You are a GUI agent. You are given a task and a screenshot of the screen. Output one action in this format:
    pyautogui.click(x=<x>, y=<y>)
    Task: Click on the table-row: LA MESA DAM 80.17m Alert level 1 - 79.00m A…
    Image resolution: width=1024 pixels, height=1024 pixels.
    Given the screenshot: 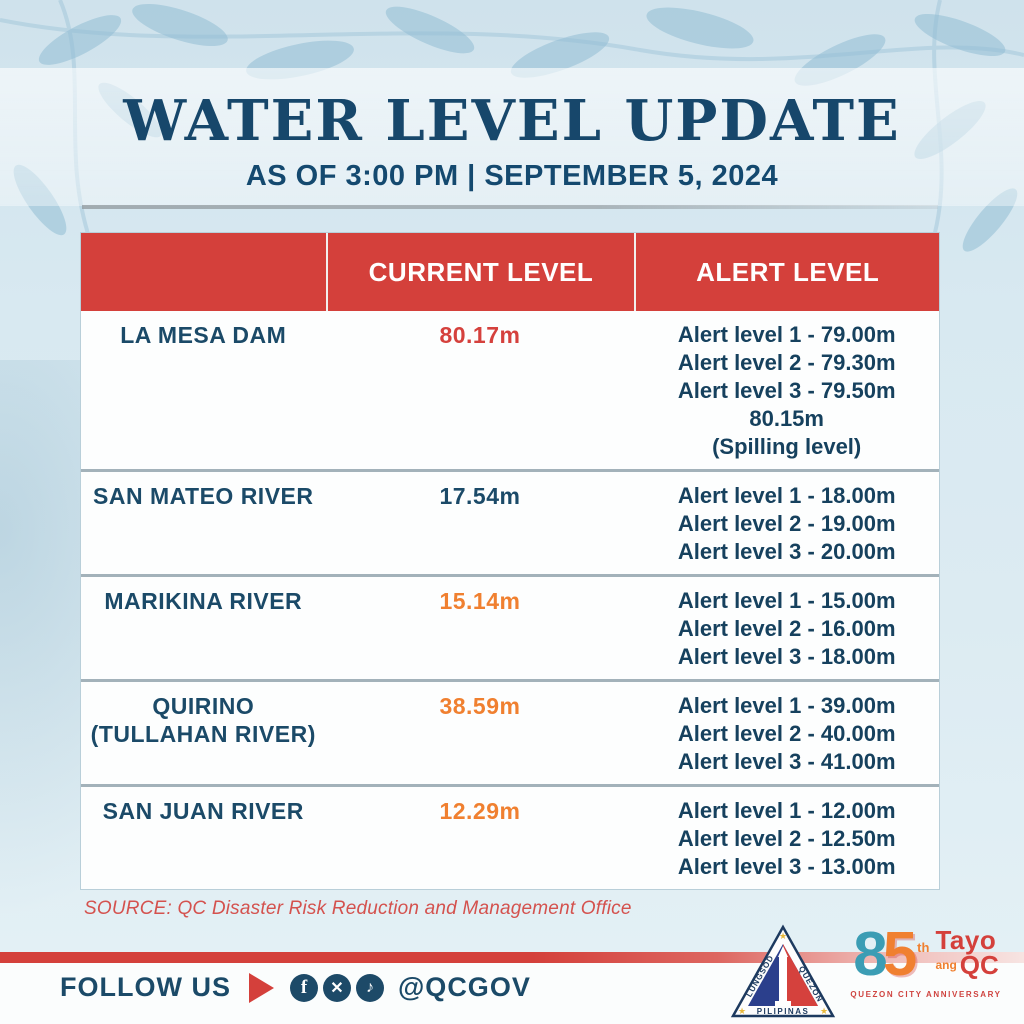 What is the action you would take?
    pyautogui.click(x=510, y=390)
    